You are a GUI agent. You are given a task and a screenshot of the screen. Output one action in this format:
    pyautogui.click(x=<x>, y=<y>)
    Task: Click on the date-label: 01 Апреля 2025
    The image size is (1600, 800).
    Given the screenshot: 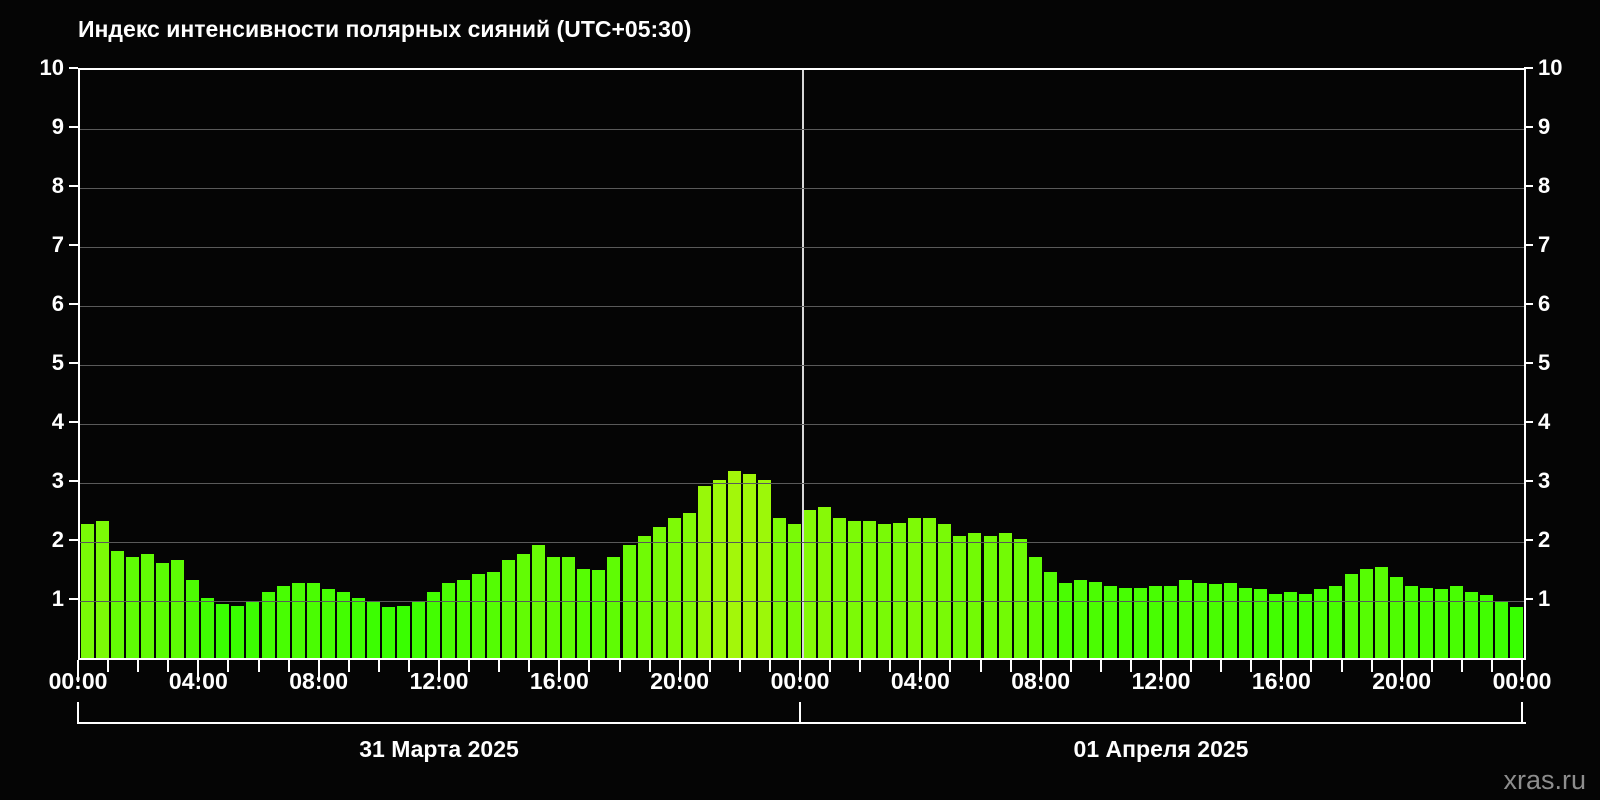 What is the action you would take?
    pyautogui.click(x=1161, y=749)
    